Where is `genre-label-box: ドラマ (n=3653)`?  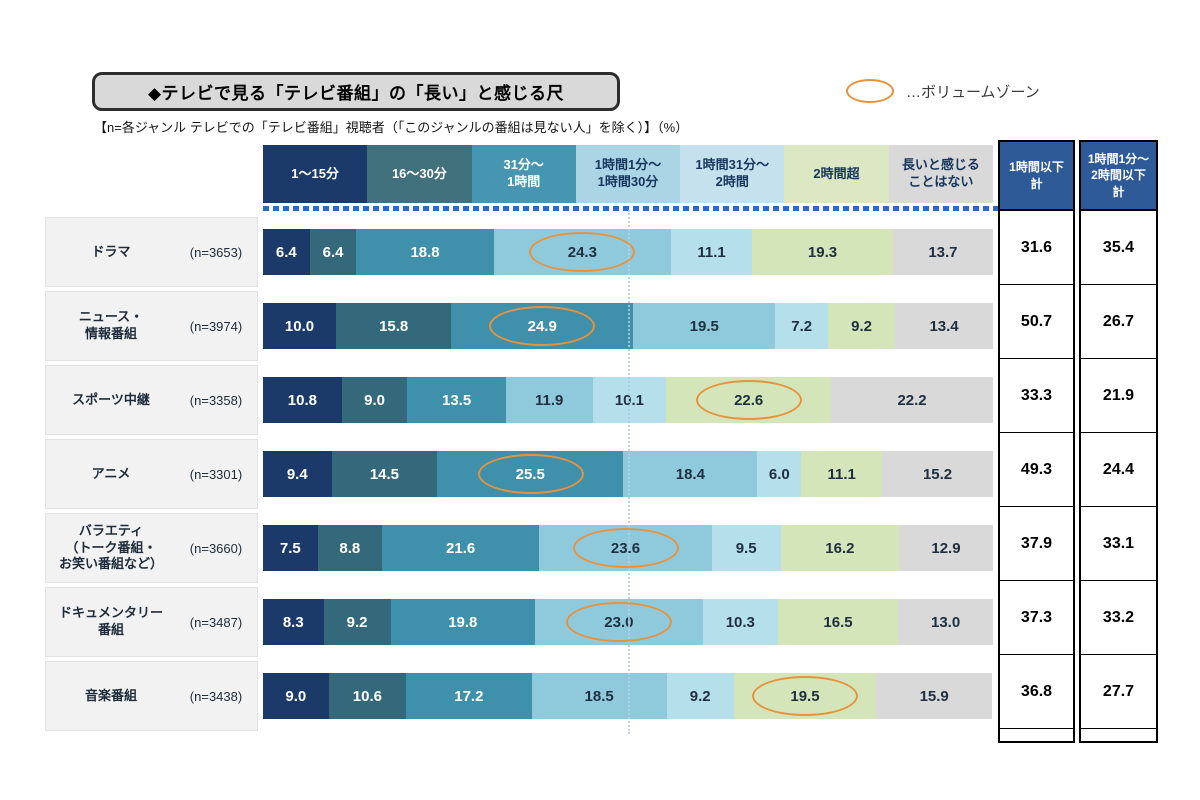 genre-label-box: ドラマ (n=3653) is located at coordinates (151, 252).